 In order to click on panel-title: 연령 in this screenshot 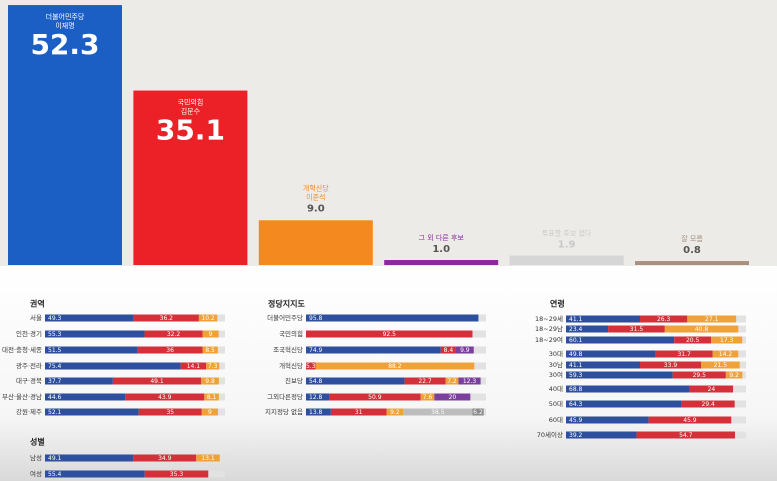, I will do `click(557, 304)`.